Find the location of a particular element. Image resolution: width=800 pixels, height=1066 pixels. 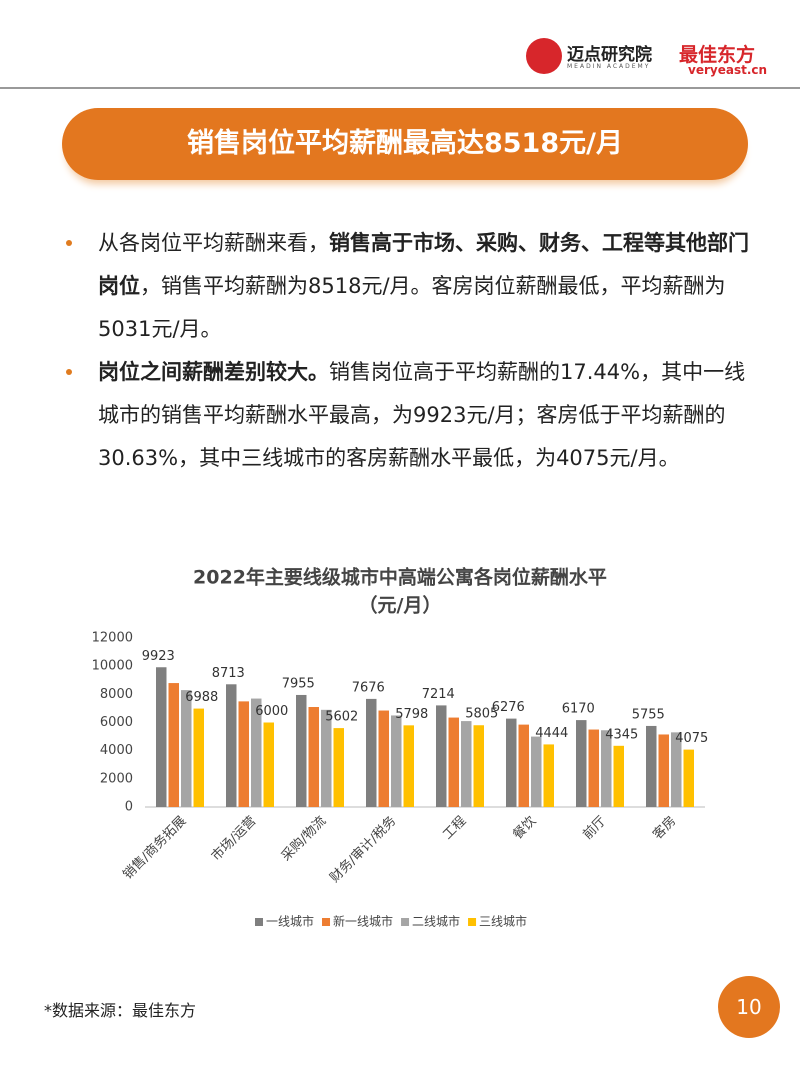

data-label: 6988 is located at coordinates (201, 697).